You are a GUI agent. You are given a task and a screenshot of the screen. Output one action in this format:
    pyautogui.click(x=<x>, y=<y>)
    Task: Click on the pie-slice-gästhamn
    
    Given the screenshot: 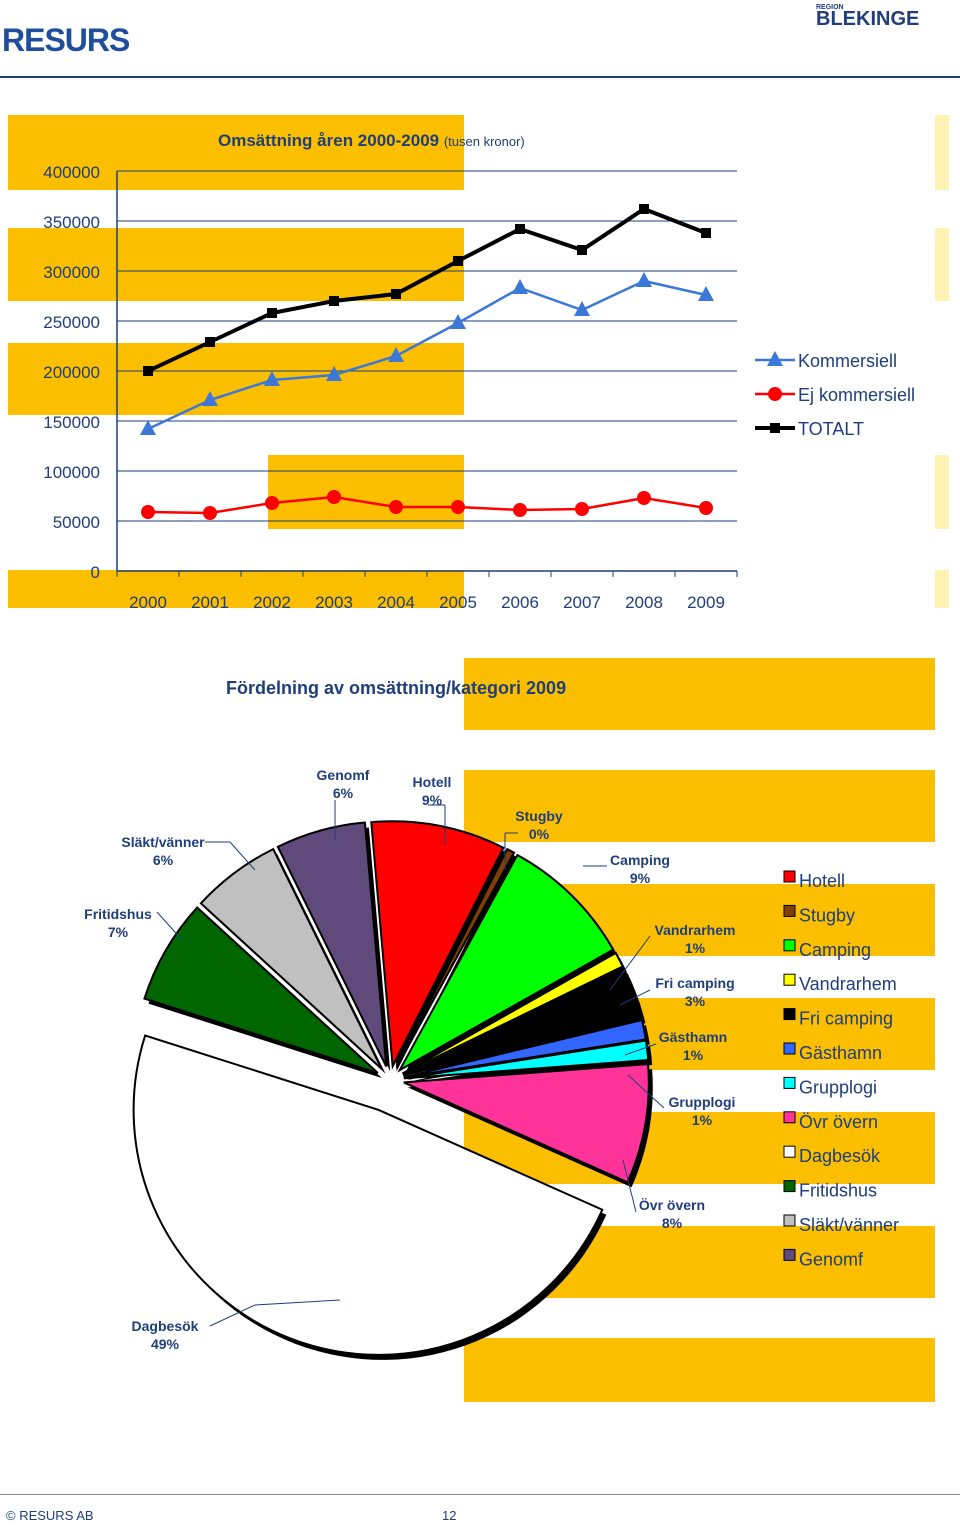 What is the action you would take?
    pyautogui.click(x=525, y=1048)
    